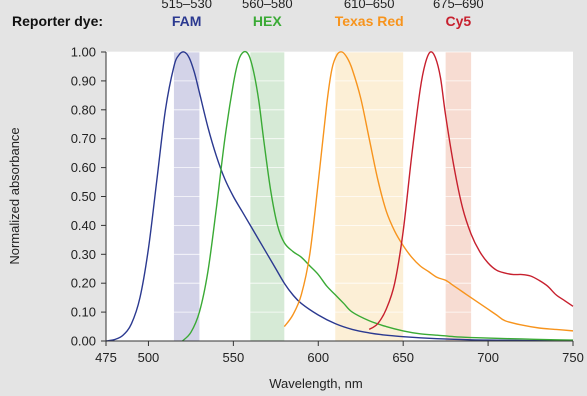 The image size is (587, 396). What do you see at coordinates (83, 312) in the screenshot?
I see `y-tick-label: 0.10` at bounding box center [83, 312].